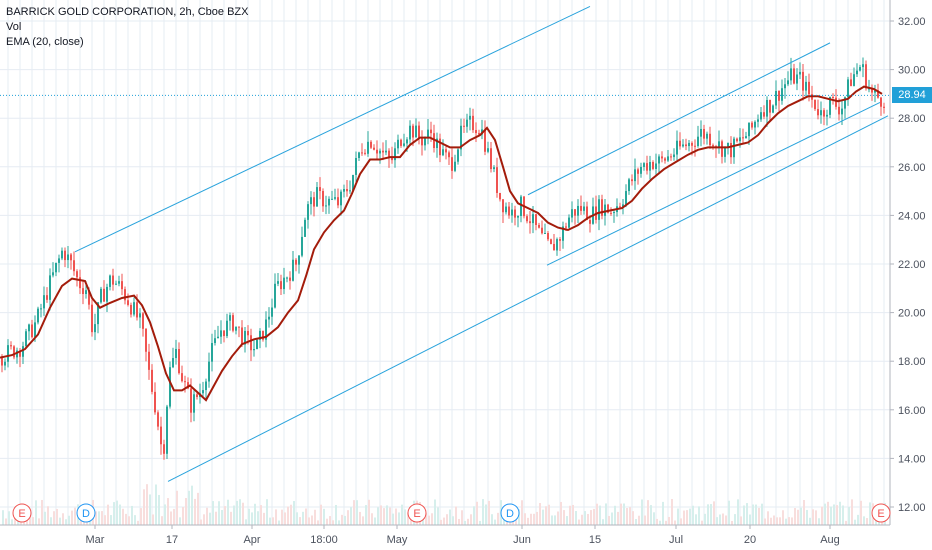 The width and height of the screenshot is (932, 550). Describe the element at coordinates (45, 42) in the screenshot. I see `ema-label: EMA (20, close)` at that location.